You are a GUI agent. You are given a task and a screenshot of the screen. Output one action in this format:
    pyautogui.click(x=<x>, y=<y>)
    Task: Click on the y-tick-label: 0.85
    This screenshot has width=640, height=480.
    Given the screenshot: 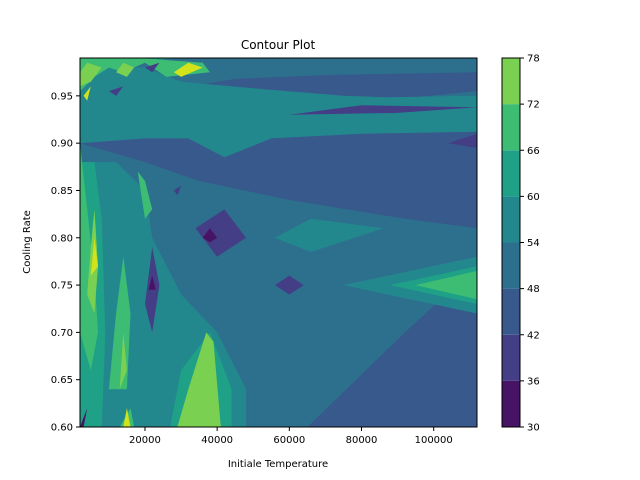 What is the action you would take?
    pyautogui.click(x=62, y=191)
    